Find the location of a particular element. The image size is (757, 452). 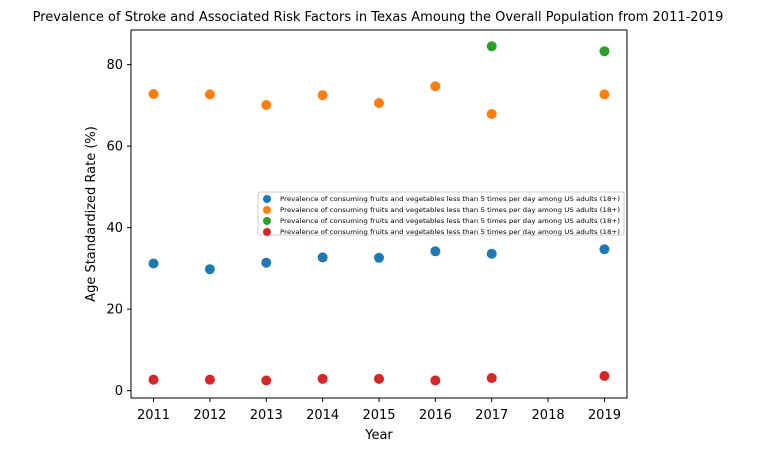

y-tick-label: 40 is located at coordinates (114, 228).